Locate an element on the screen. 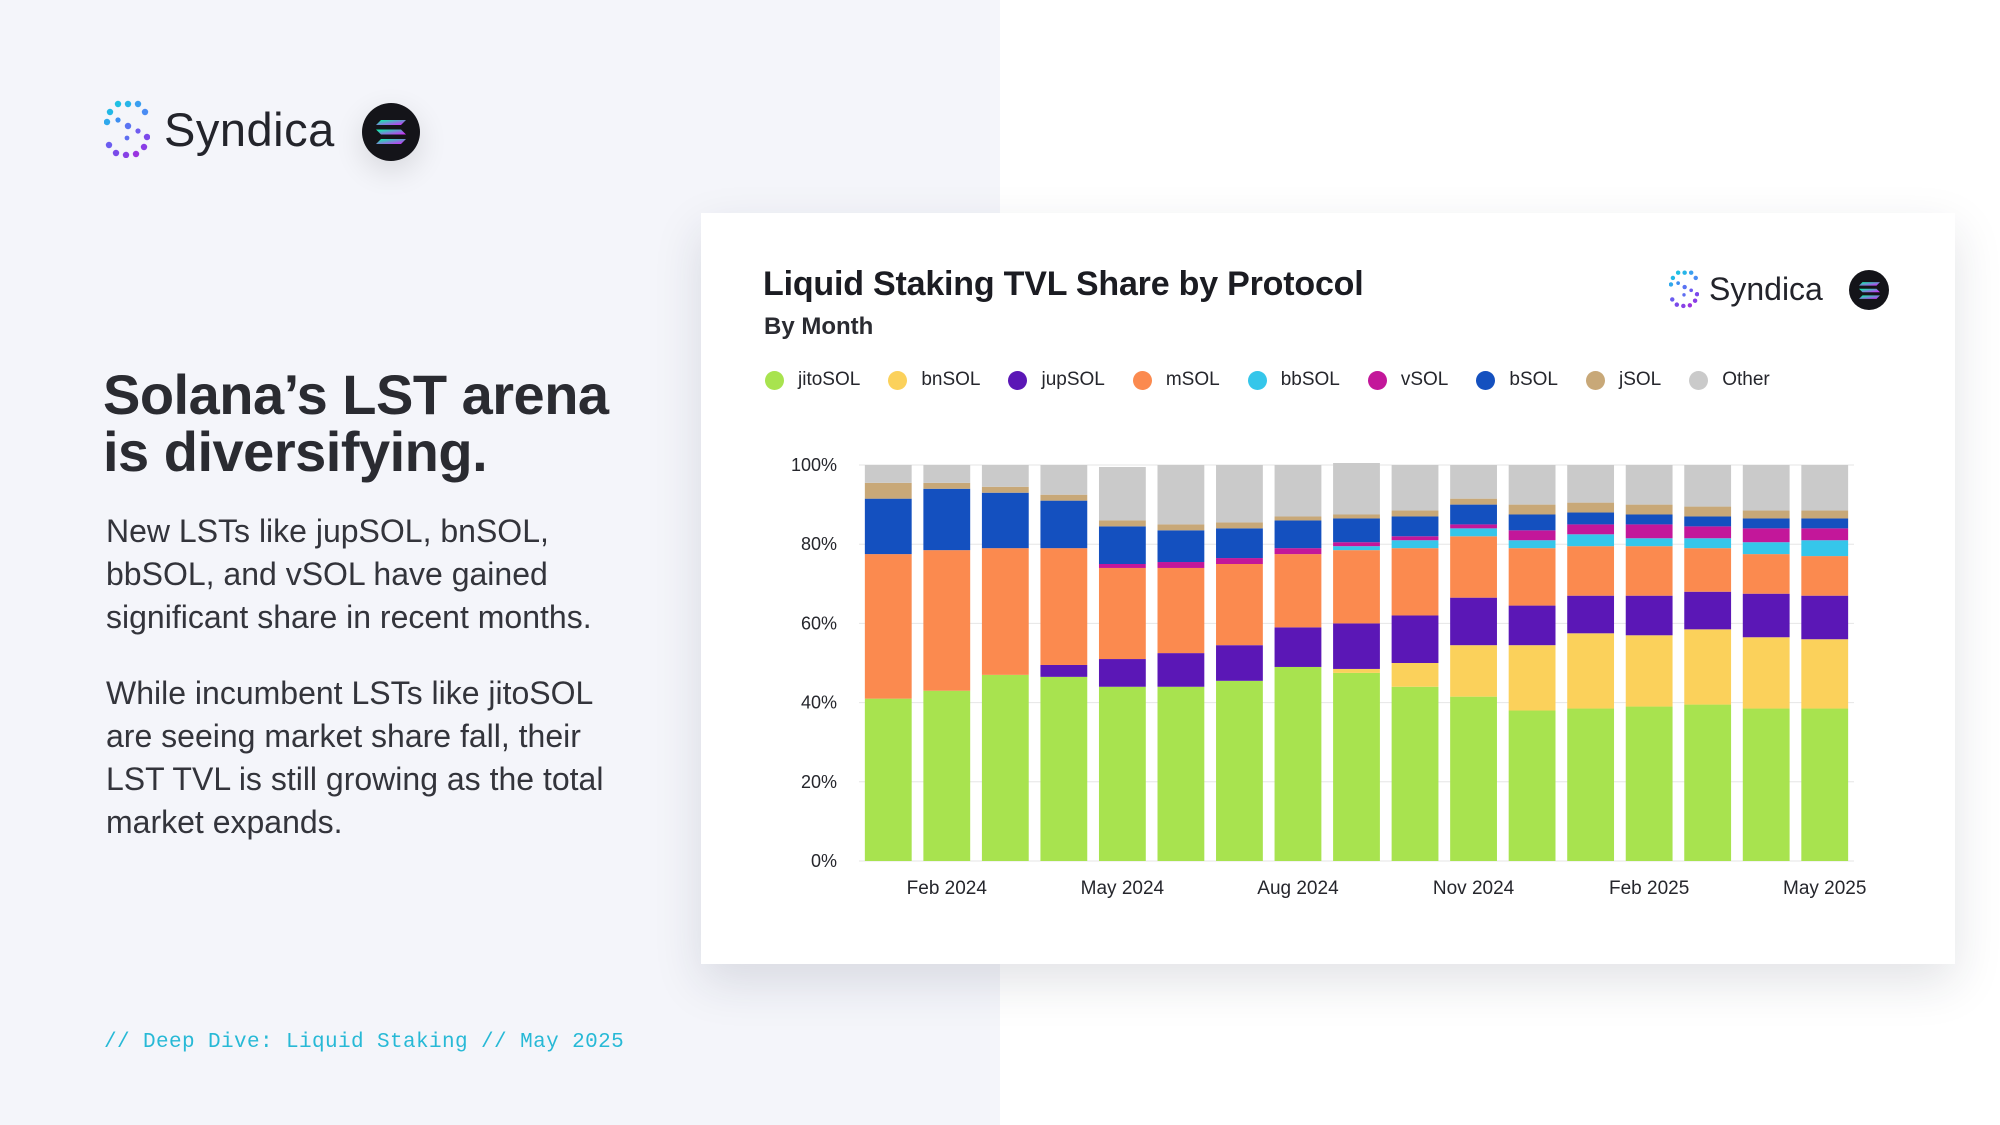  legend-item-jsol: jSOL is located at coordinates (1623, 380).